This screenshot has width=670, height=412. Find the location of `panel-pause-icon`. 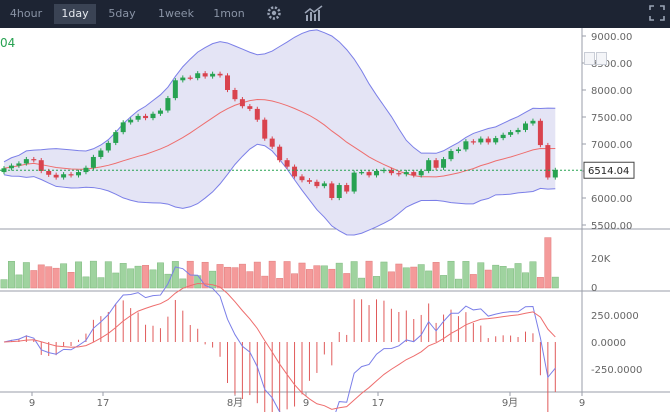

panel-pause-icon is located at coordinates (589, 58).